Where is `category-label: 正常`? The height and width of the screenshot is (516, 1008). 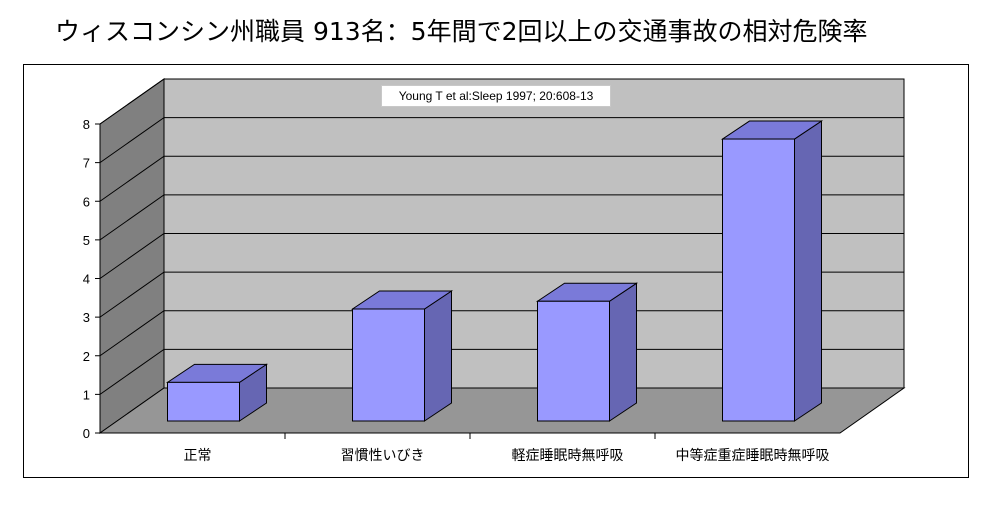
category-label: 正常 is located at coordinates (198, 456).